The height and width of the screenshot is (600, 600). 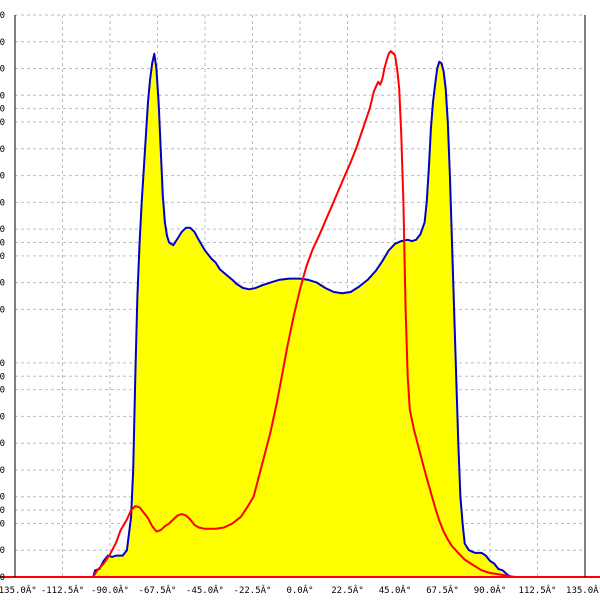 What do you see at coordinates (347, 590) in the screenshot?
I see `x-tick-label: 22.5Â°` at bounding box center [347, 590].